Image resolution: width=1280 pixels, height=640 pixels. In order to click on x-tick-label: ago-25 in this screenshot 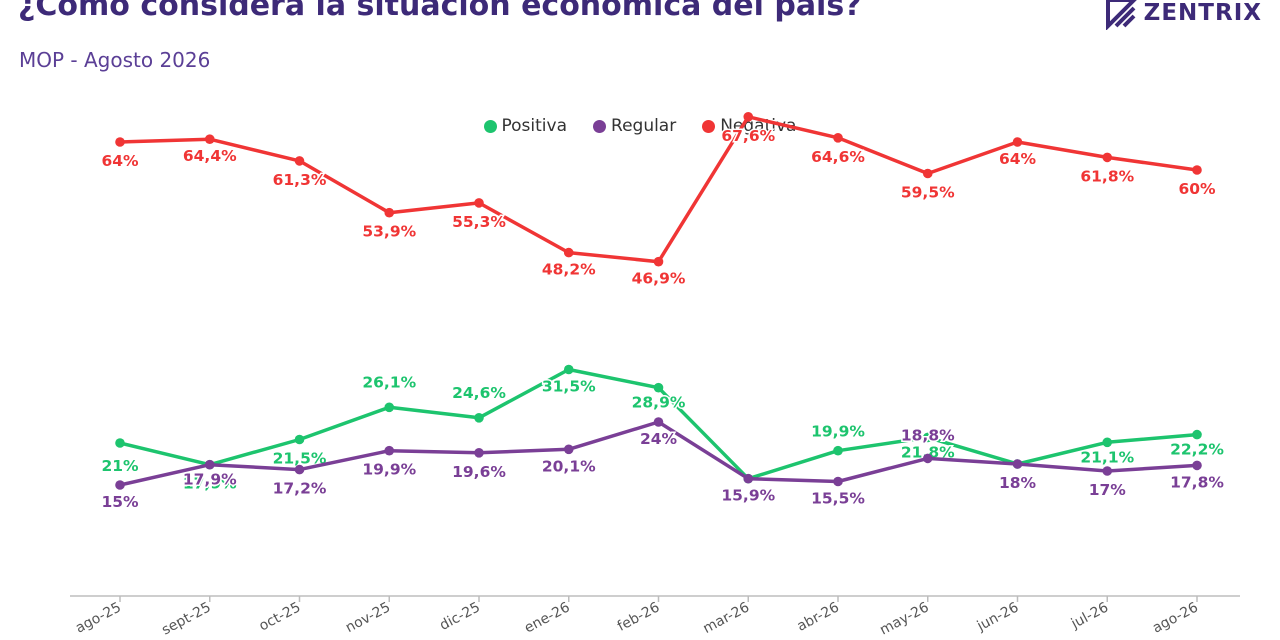, I will do `click(98, 617)`.